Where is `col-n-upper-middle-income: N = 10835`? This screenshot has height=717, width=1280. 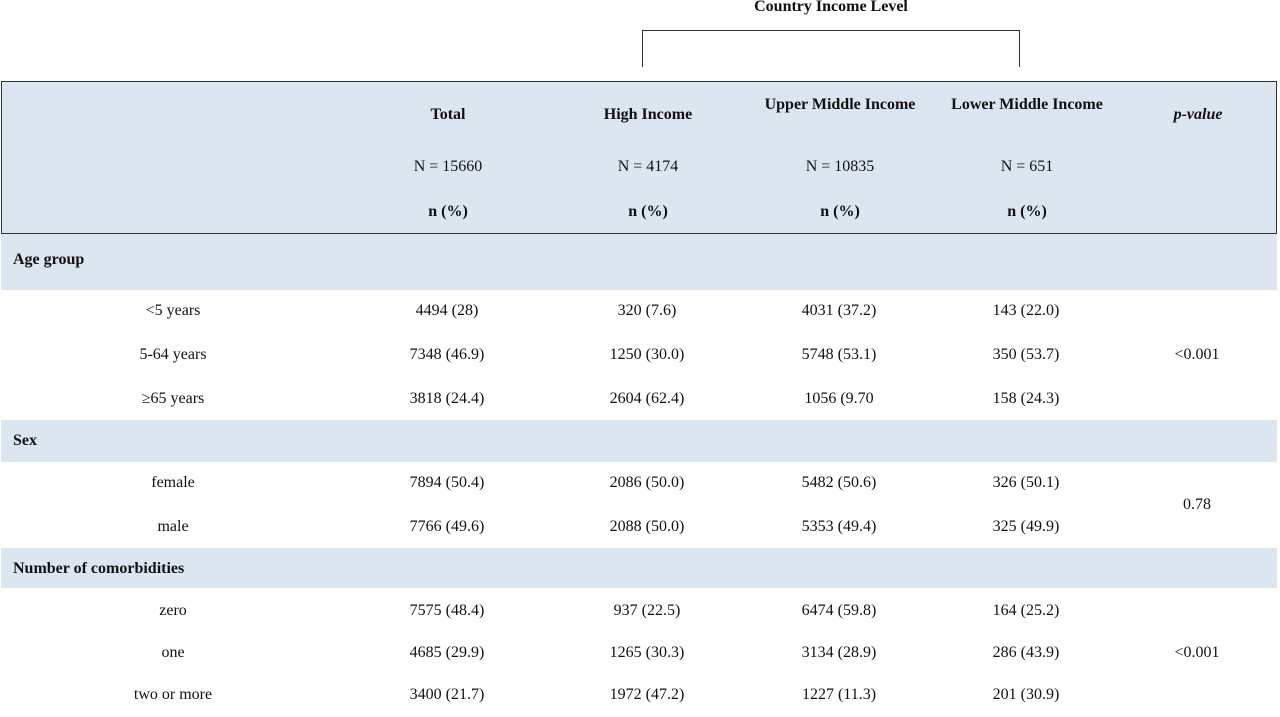 col-n-upper-middle-income: N = 10835 is located at coordinates (840, 166).